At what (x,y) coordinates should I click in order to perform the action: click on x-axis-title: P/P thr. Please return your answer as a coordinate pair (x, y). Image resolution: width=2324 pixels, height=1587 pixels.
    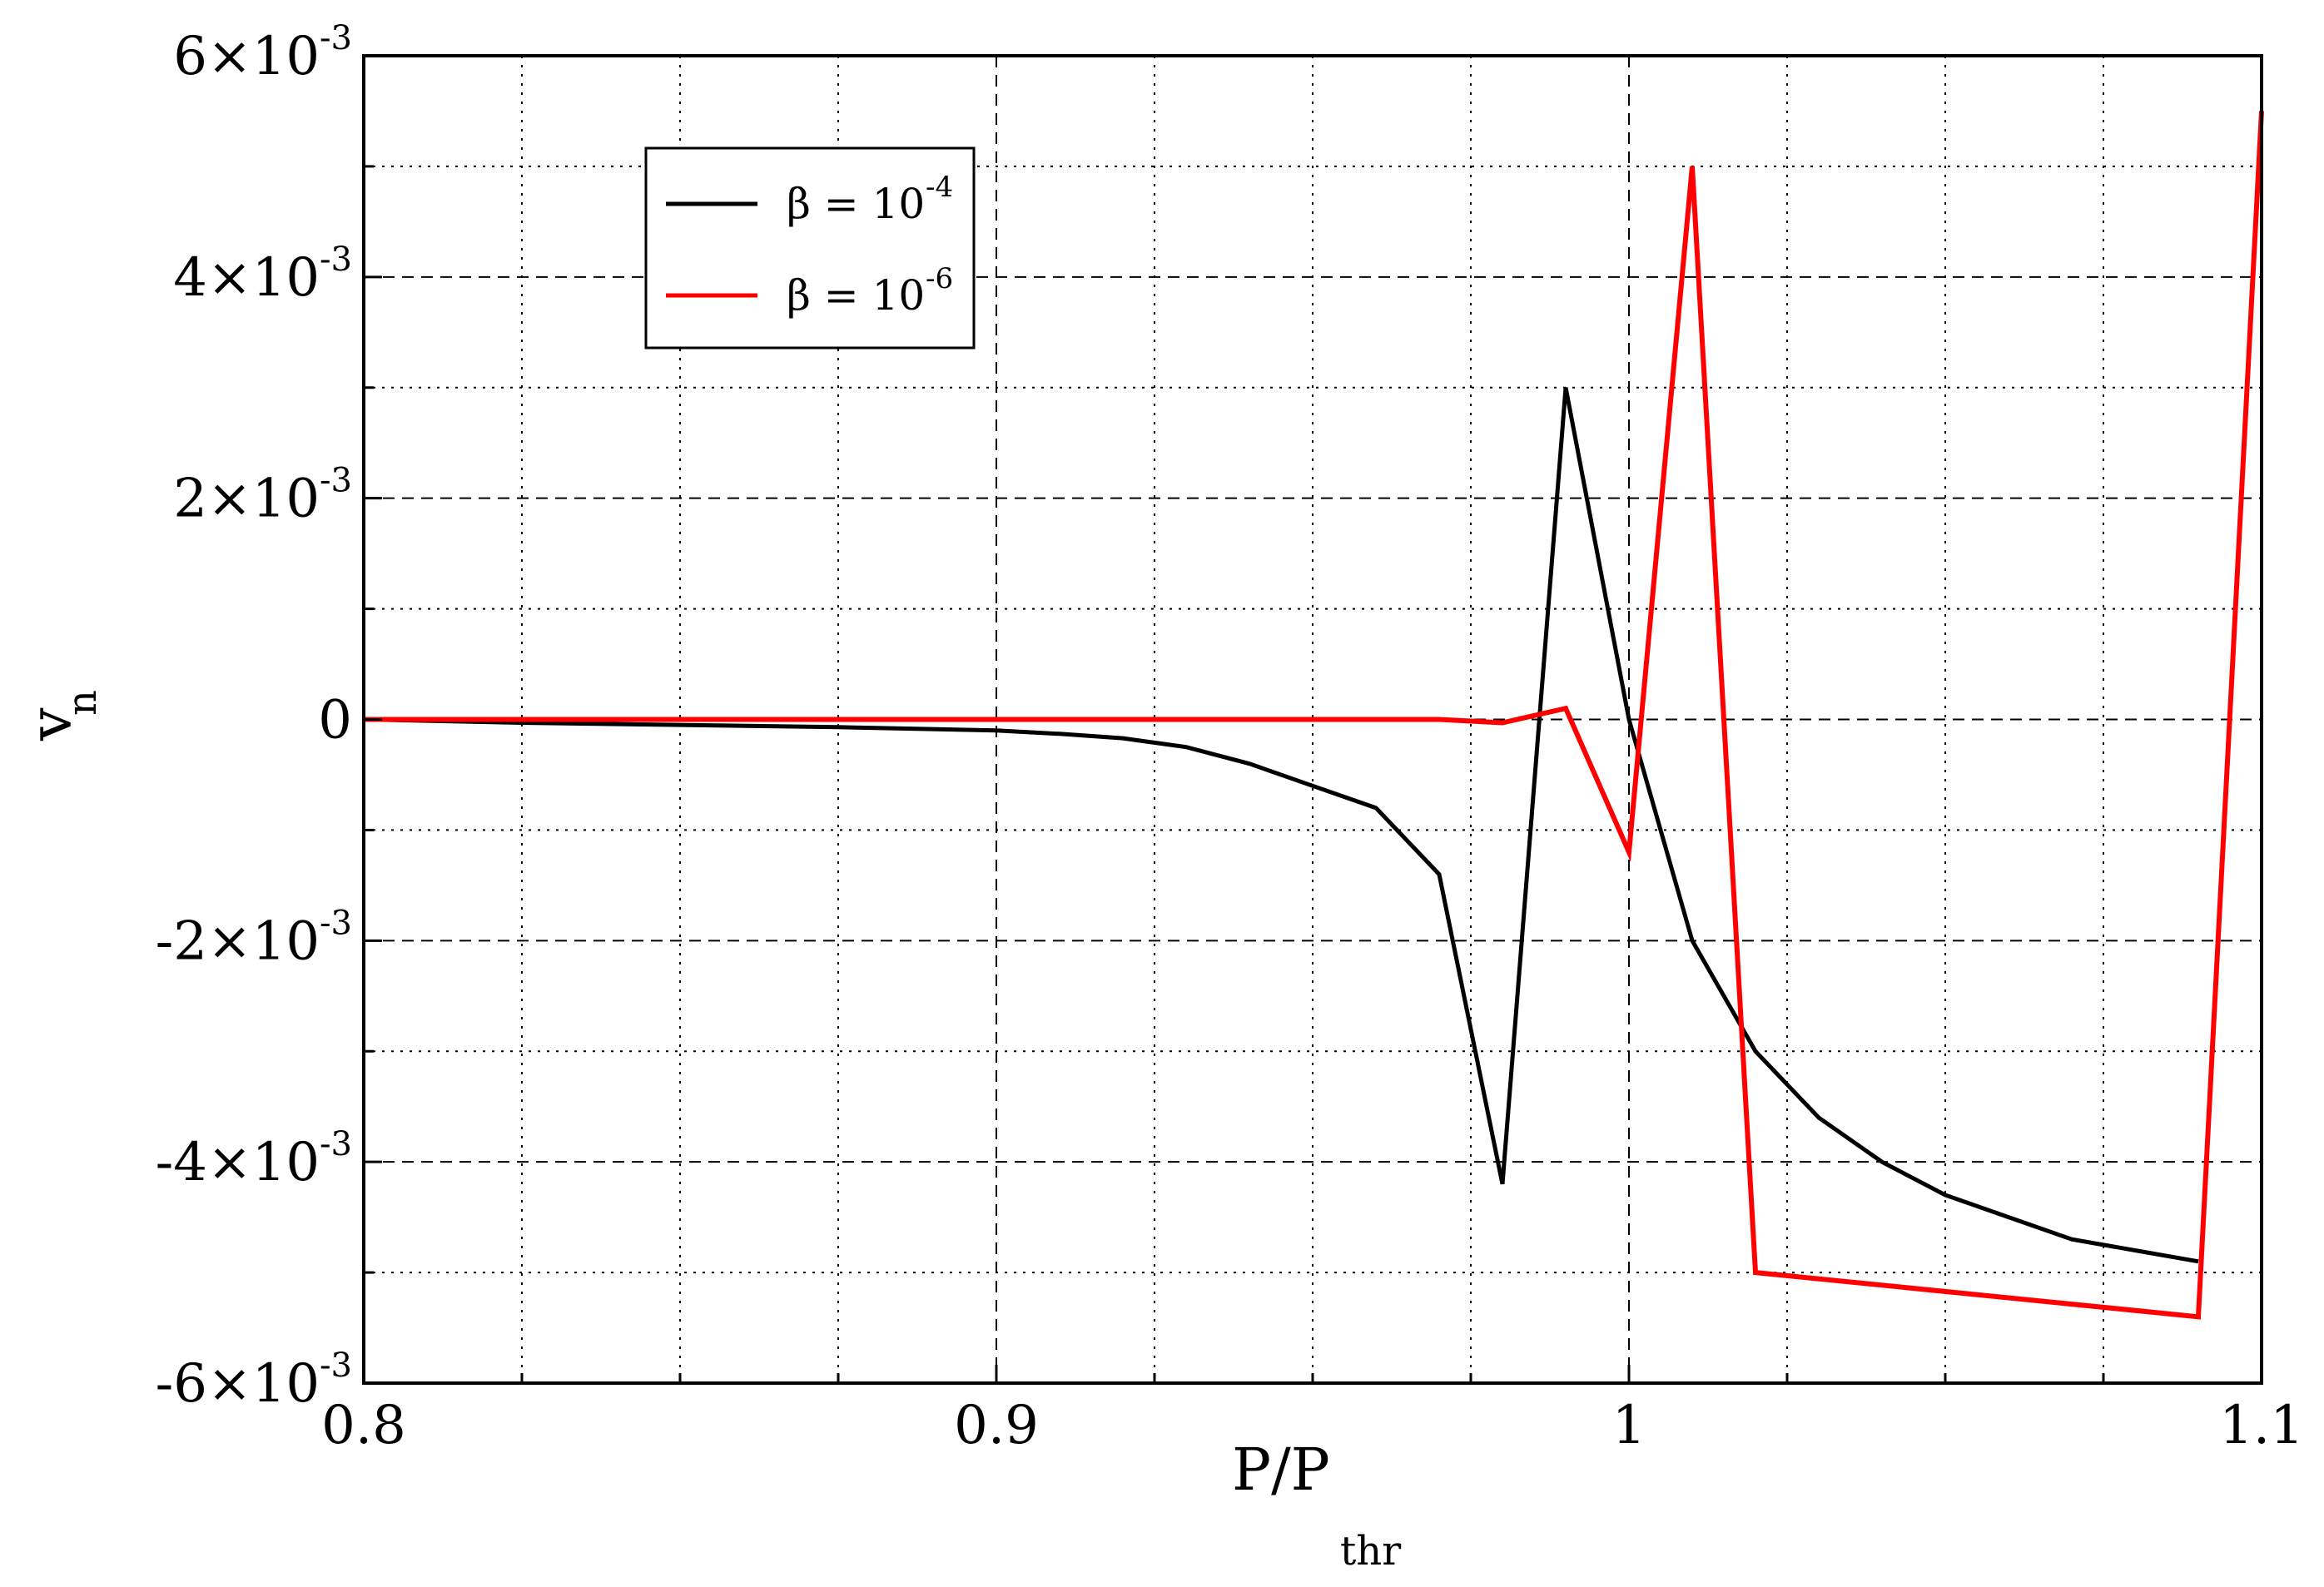
    Looking at the image, I should click on (1316, 1506).